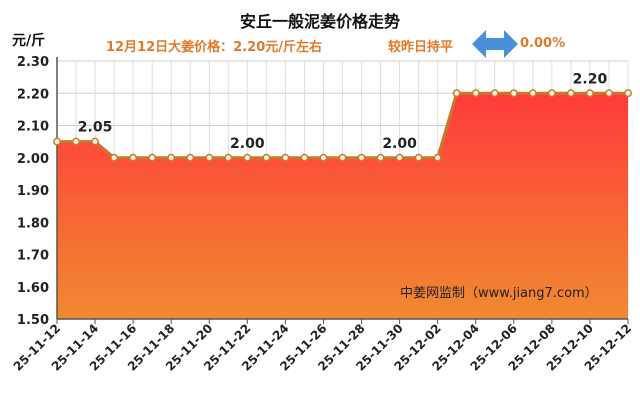 This screenshot has height=411, width=640. What do you see at coordinates (95, 128) in the screenshot?
I see `data-label: 2.05` at bounding box center [95, 128].